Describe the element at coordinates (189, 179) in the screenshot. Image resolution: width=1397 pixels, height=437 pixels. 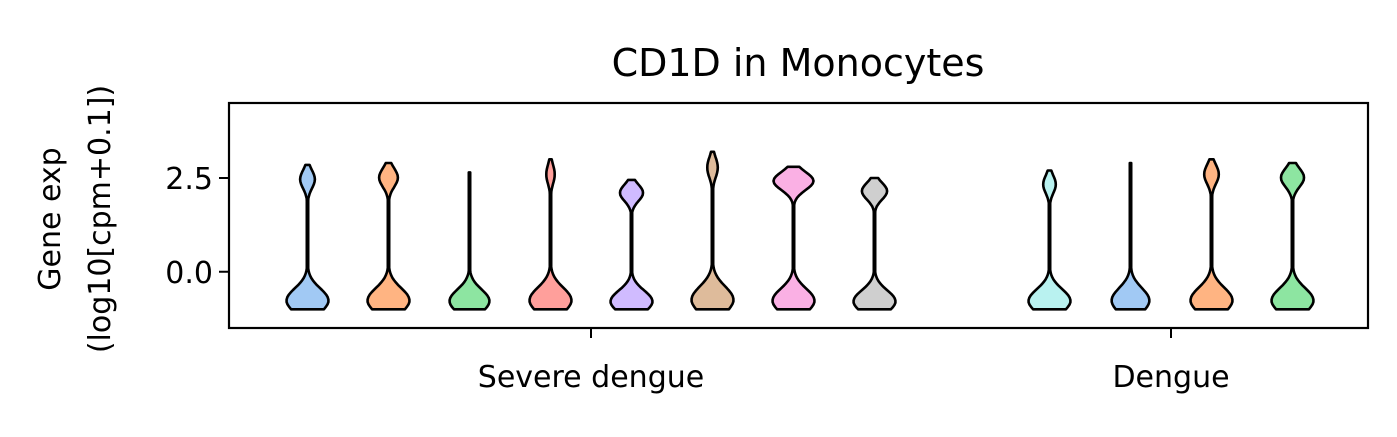
I see `y-tick-label-1: 2.5` at that location.